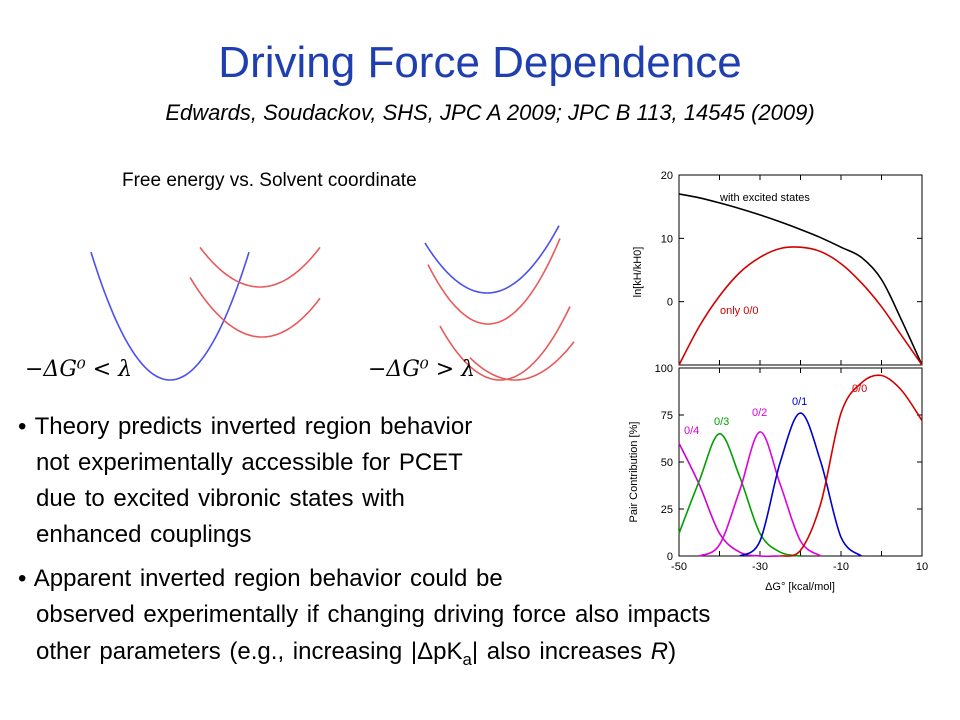  What do you see at coordinates (467, 659) in the screenshot?
I see `pk-subscript: a` at bounding box center [467, 659].